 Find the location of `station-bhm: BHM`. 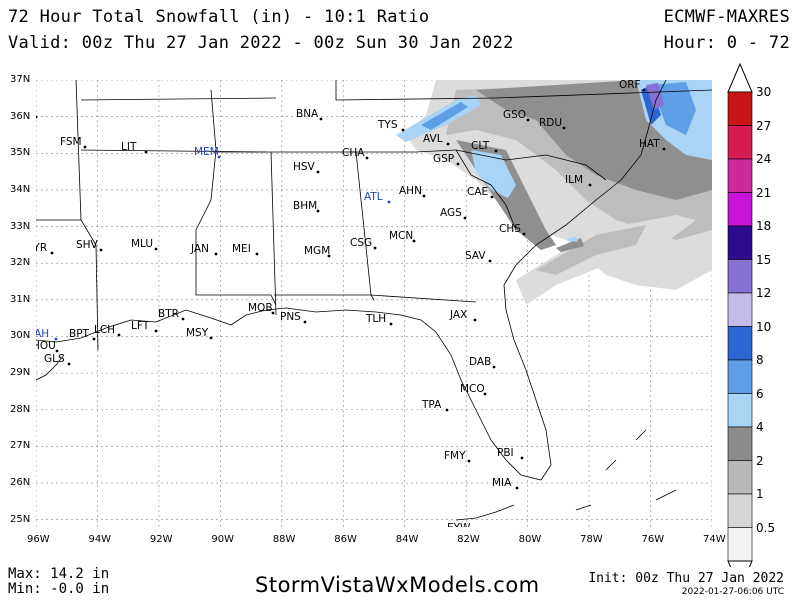

station-bhm: BHM is located at coordinates (305, 206).